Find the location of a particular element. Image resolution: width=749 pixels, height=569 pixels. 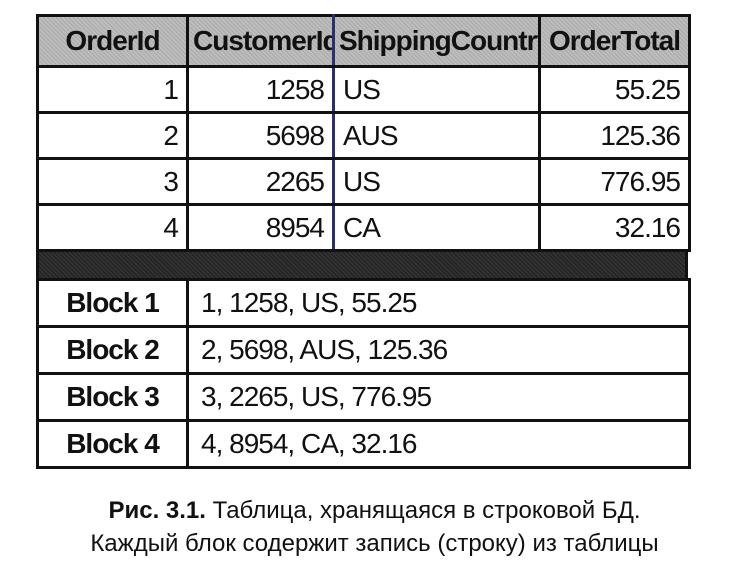

cell-customer-id: 5698 is located at coordinates (260, 135).